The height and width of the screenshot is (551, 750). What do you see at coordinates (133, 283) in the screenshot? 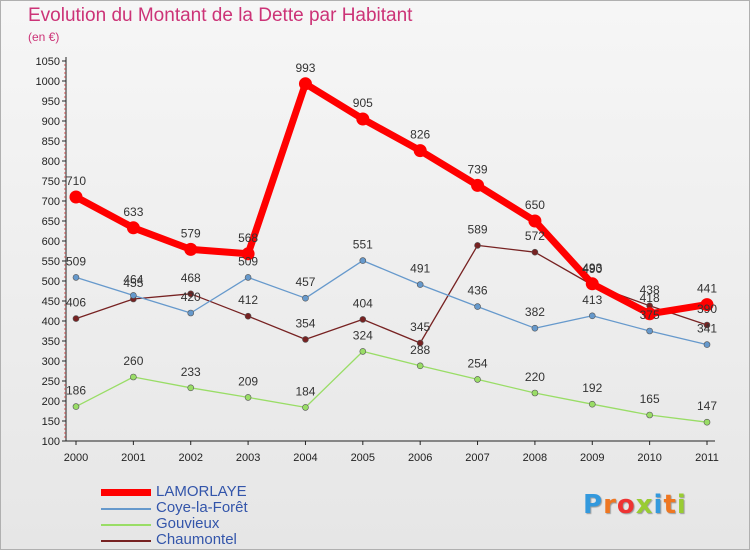
I see `data-label: 455` at bounding box center [133, 283].